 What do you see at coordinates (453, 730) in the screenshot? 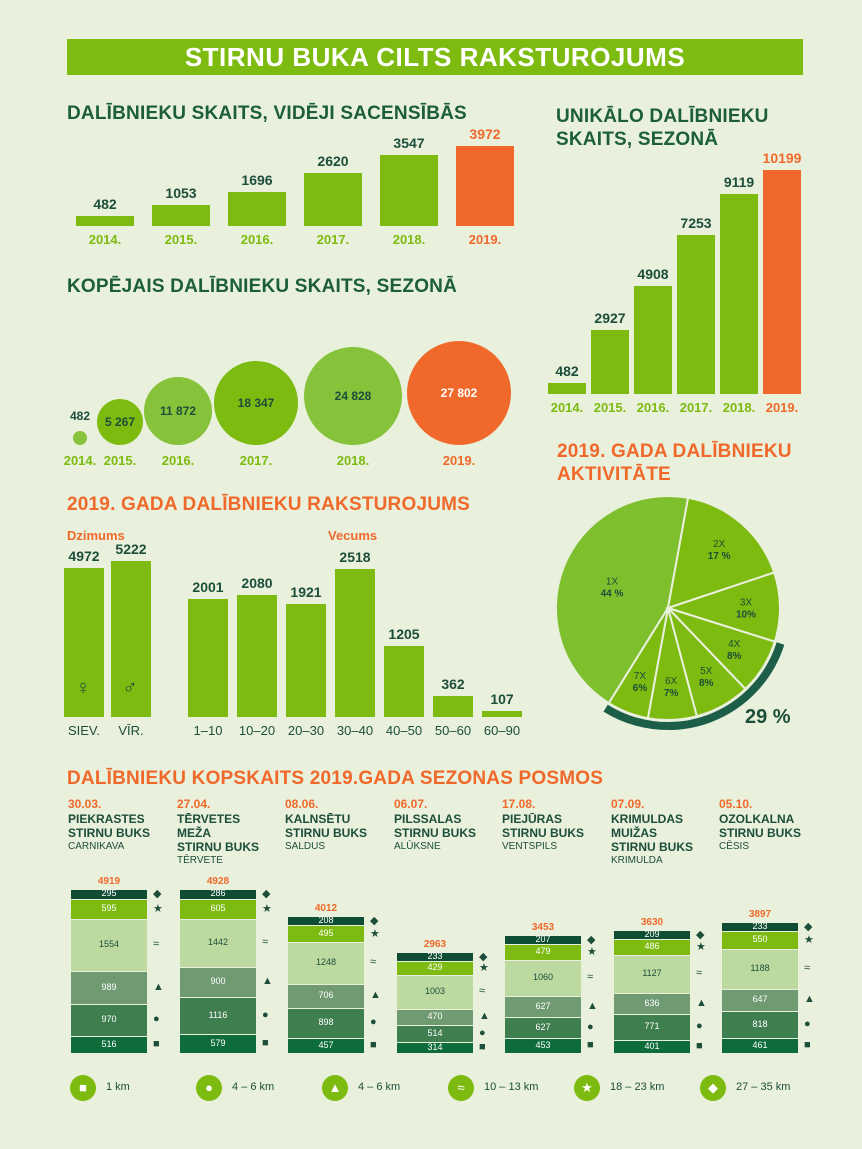
I see `category-label-5: 50–60` at bounding box center [453, 730].